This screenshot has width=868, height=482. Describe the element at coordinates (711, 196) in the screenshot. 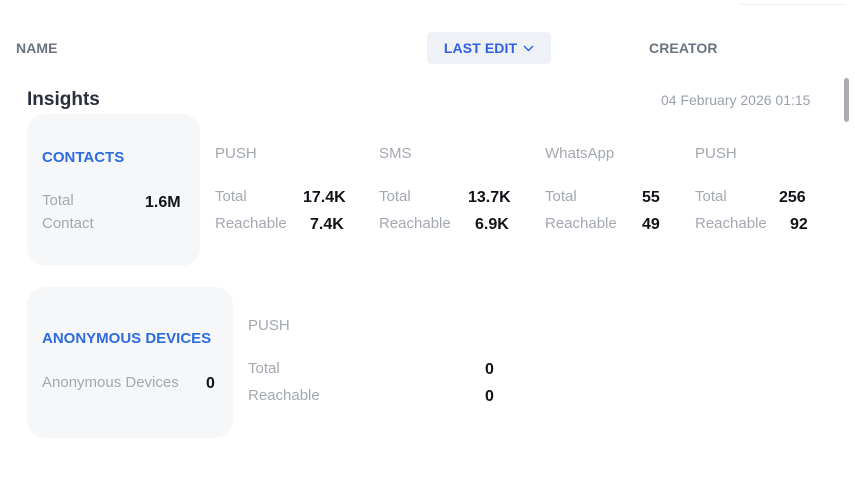

I see `channel-push-2-total-label: Total` at that location.